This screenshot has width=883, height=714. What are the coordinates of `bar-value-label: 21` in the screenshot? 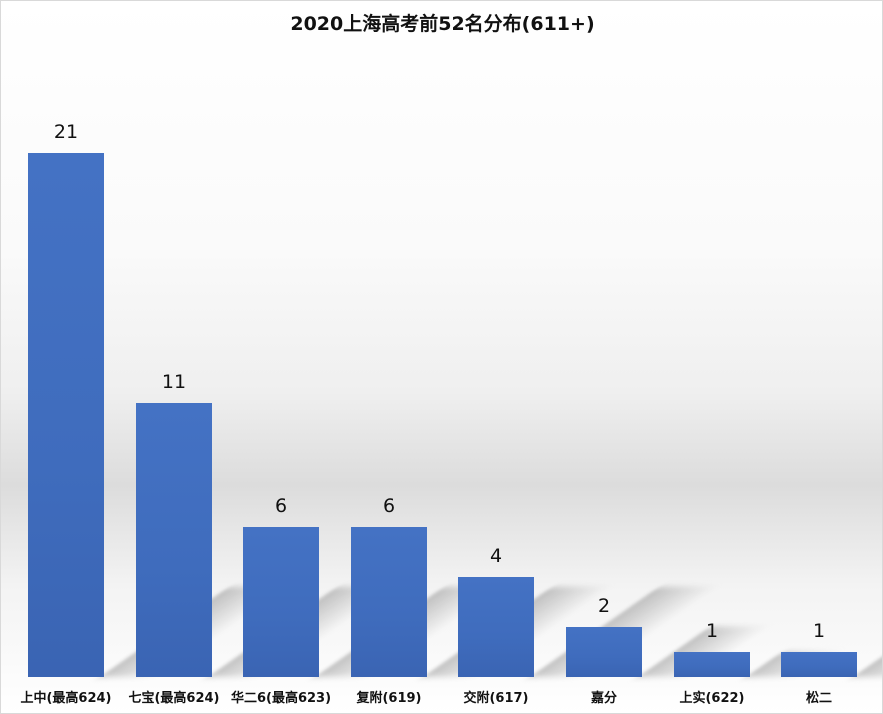 It's located at (66, 132).